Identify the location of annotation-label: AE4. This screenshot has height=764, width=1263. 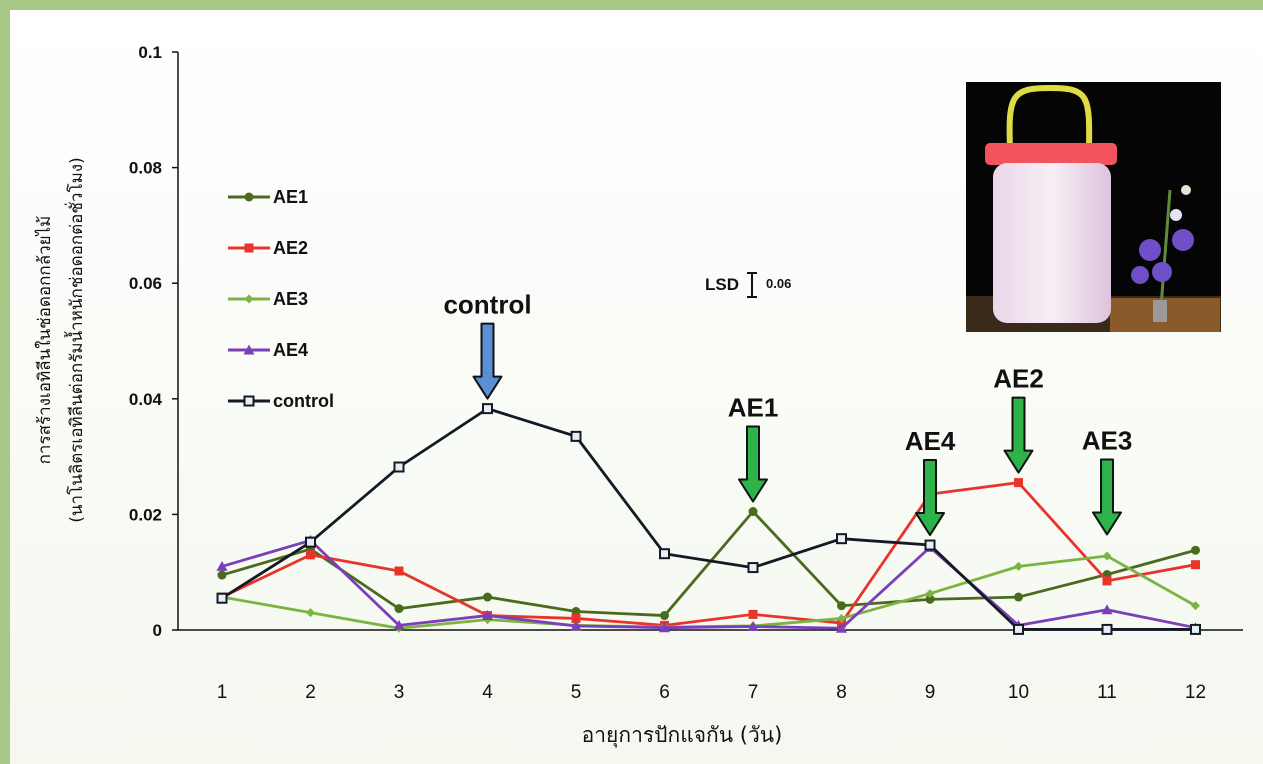
(930, 441).